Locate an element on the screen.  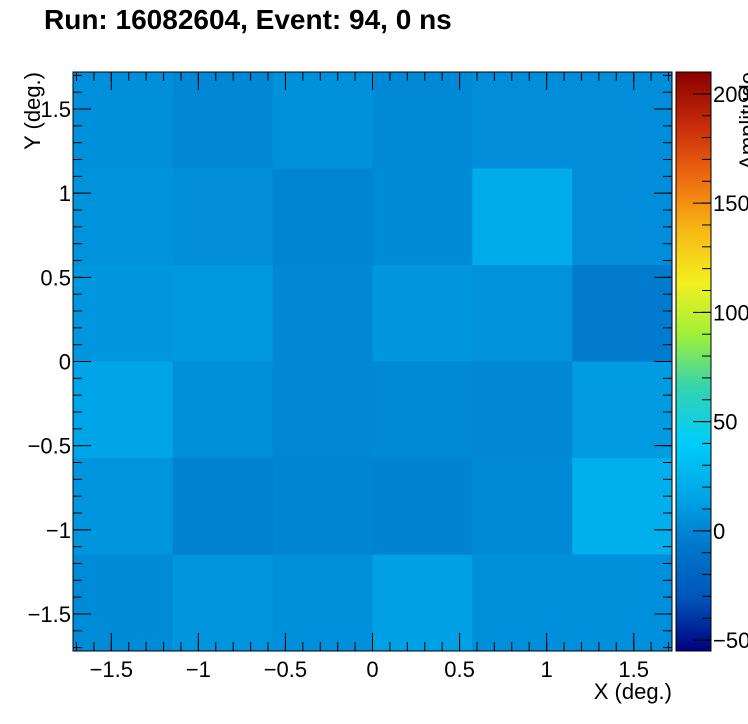
colorbar-tick-label: 50 is located at coordinates (725, 422).